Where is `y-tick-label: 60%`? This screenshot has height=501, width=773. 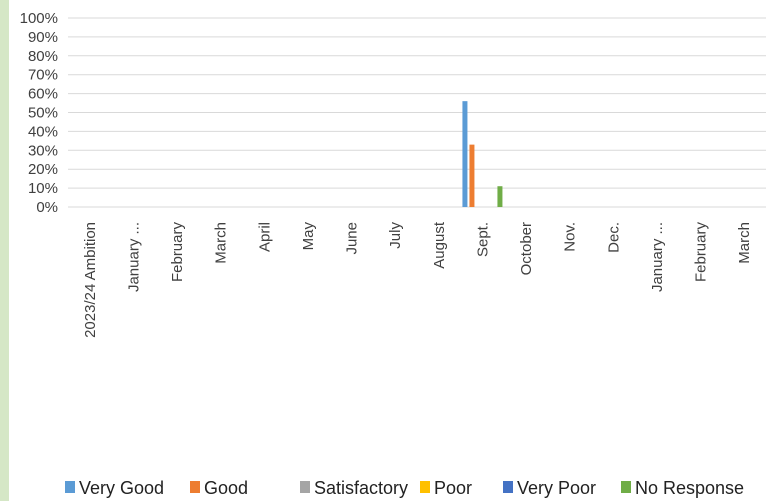
y-tick-label: 60% is located at coordinates (43, 94).